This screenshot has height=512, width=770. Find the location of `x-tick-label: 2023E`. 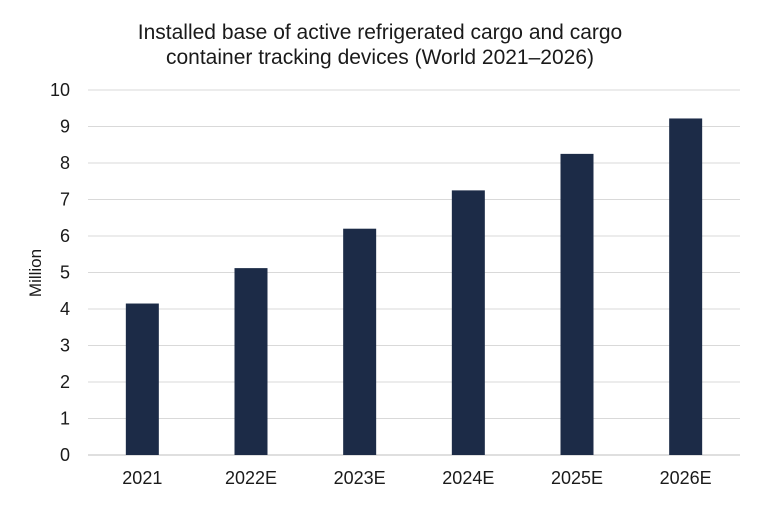

x-tick-label: 2023E is located at coordinates (360, 478).